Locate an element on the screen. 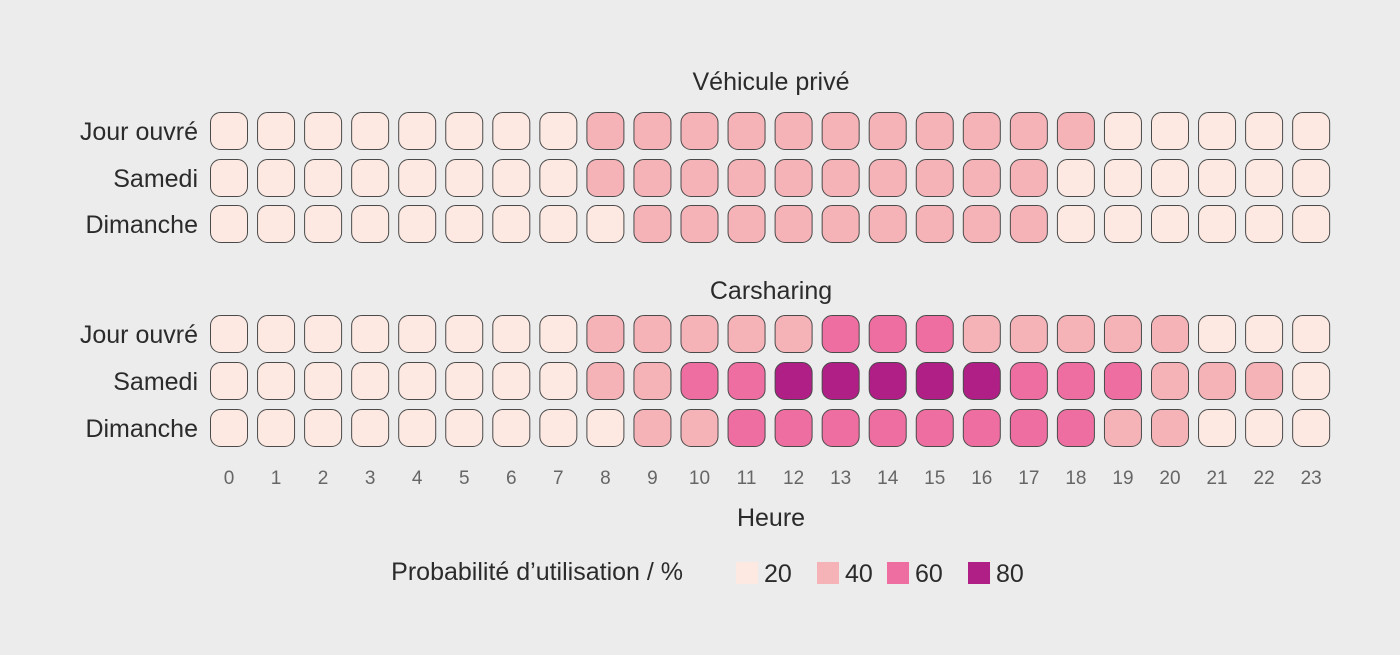 This screenshot has width=1400, height=655. row-label: Dimanche is located at coordinates (141, 225).